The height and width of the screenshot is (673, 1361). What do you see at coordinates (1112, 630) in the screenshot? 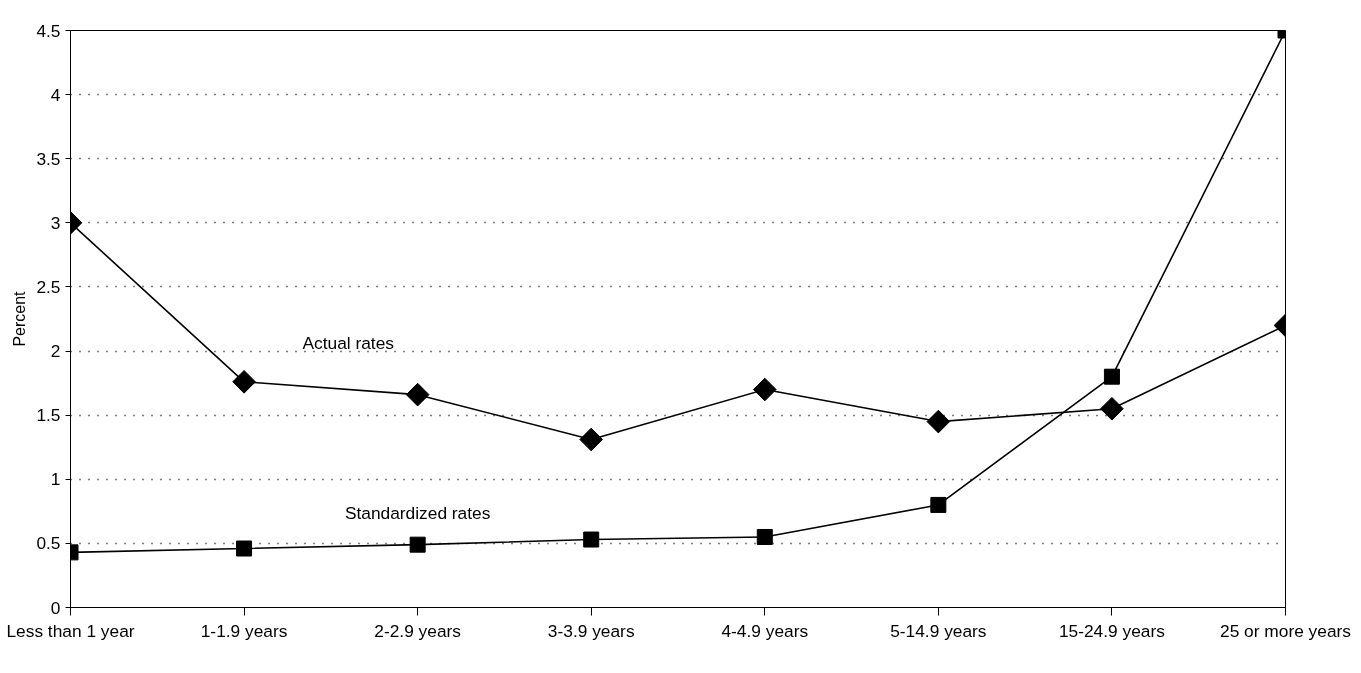
I see `x-tick-label: 15-24.9 years` at bounding box center [1112, 630].